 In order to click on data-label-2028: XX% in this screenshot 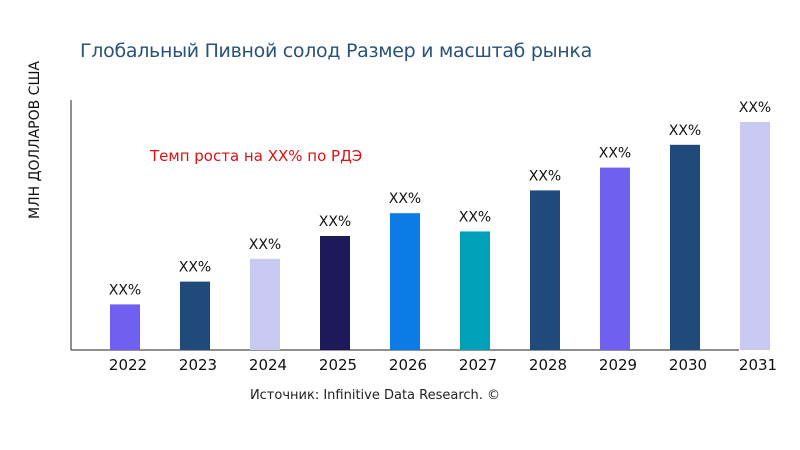, I will do `click(545, 176)`.